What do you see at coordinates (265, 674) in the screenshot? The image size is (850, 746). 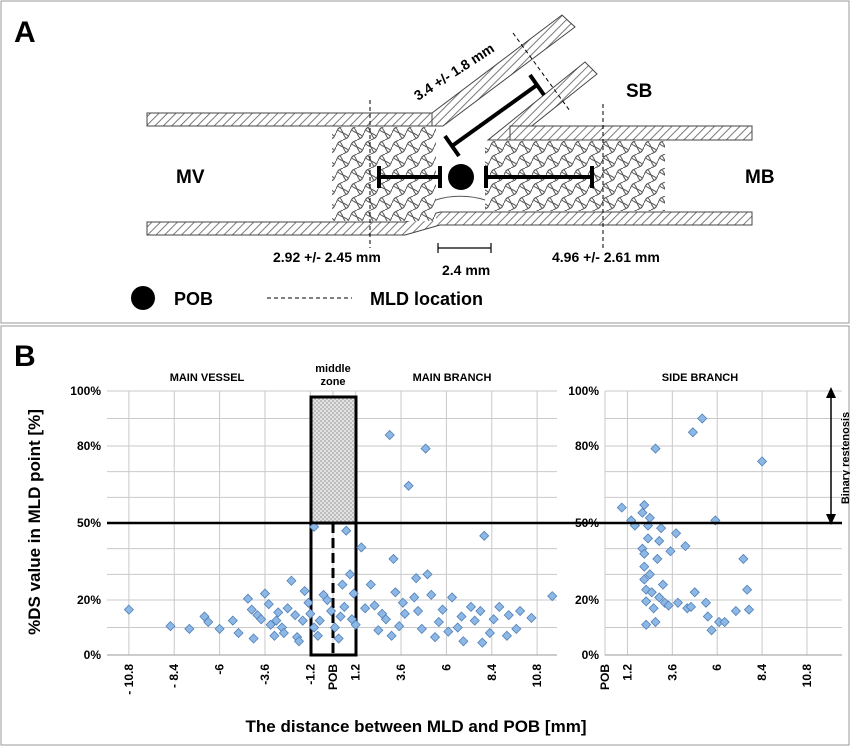 I see `x-tick-label: -3.6` at bounding box center [265, 674].